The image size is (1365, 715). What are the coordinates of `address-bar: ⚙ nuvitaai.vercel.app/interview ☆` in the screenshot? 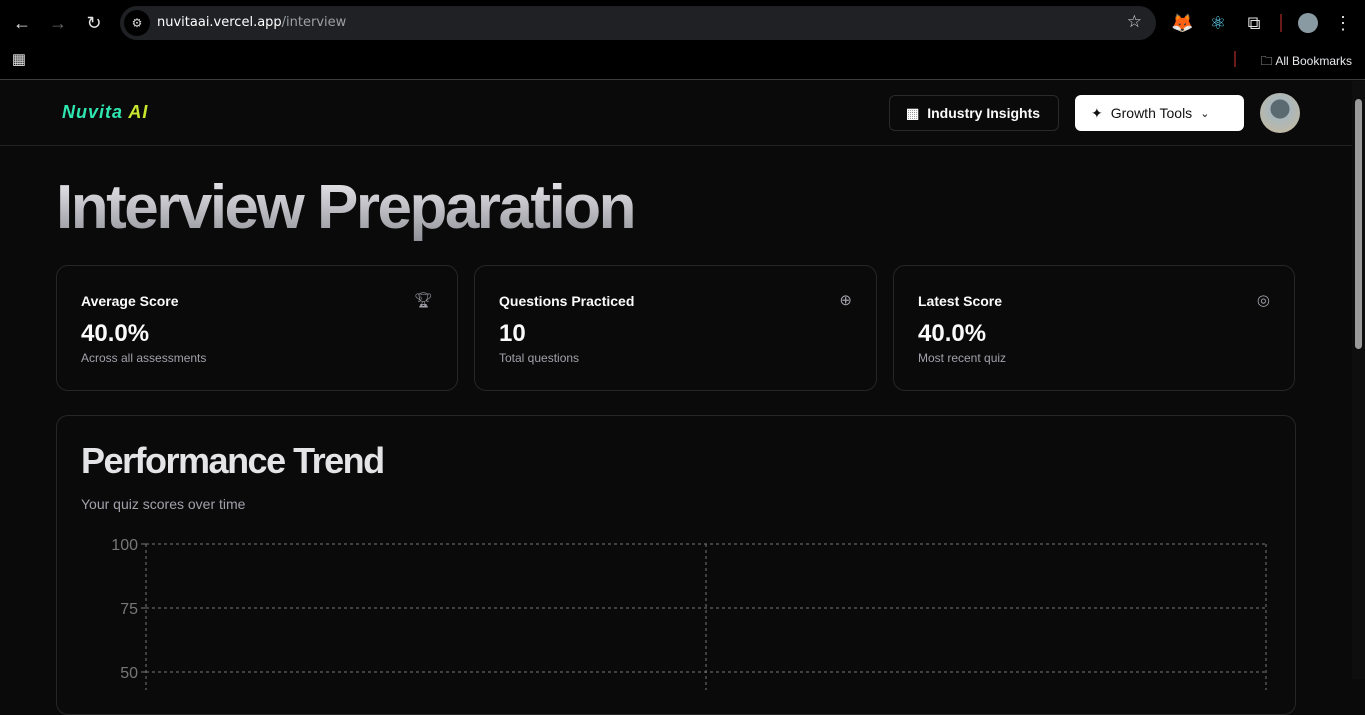 It's located at (638, 23).